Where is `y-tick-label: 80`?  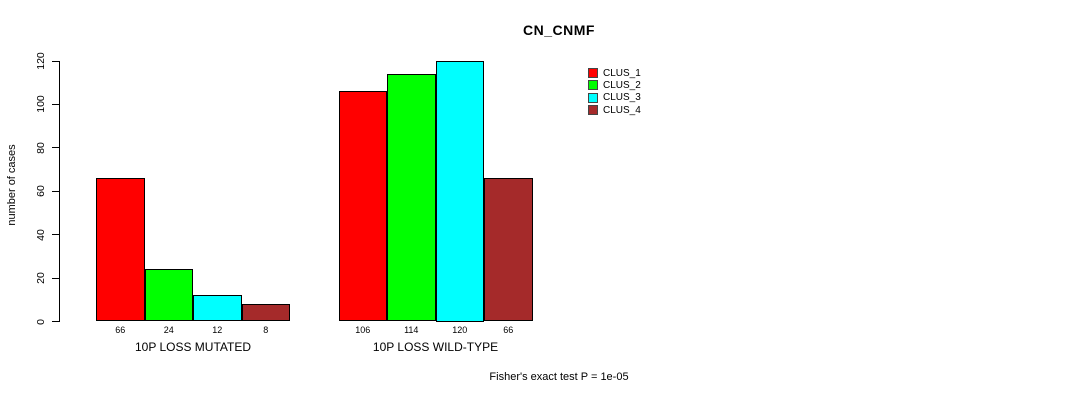 y-tick-label: 80 is located at coordinates (41, 147).